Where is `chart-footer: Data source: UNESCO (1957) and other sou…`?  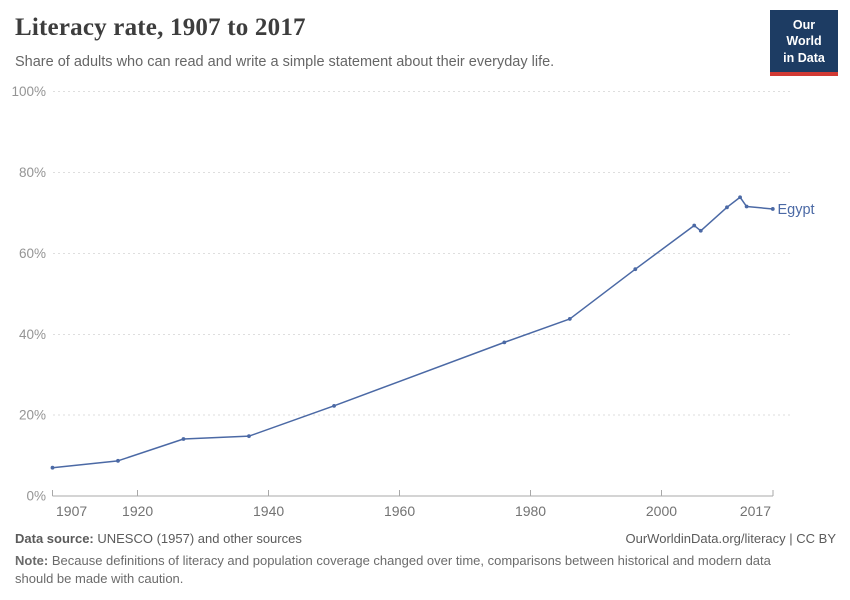
chart-footer: Data source: UNESCO (1957) and other sou… is located at coordinates (425, 559).